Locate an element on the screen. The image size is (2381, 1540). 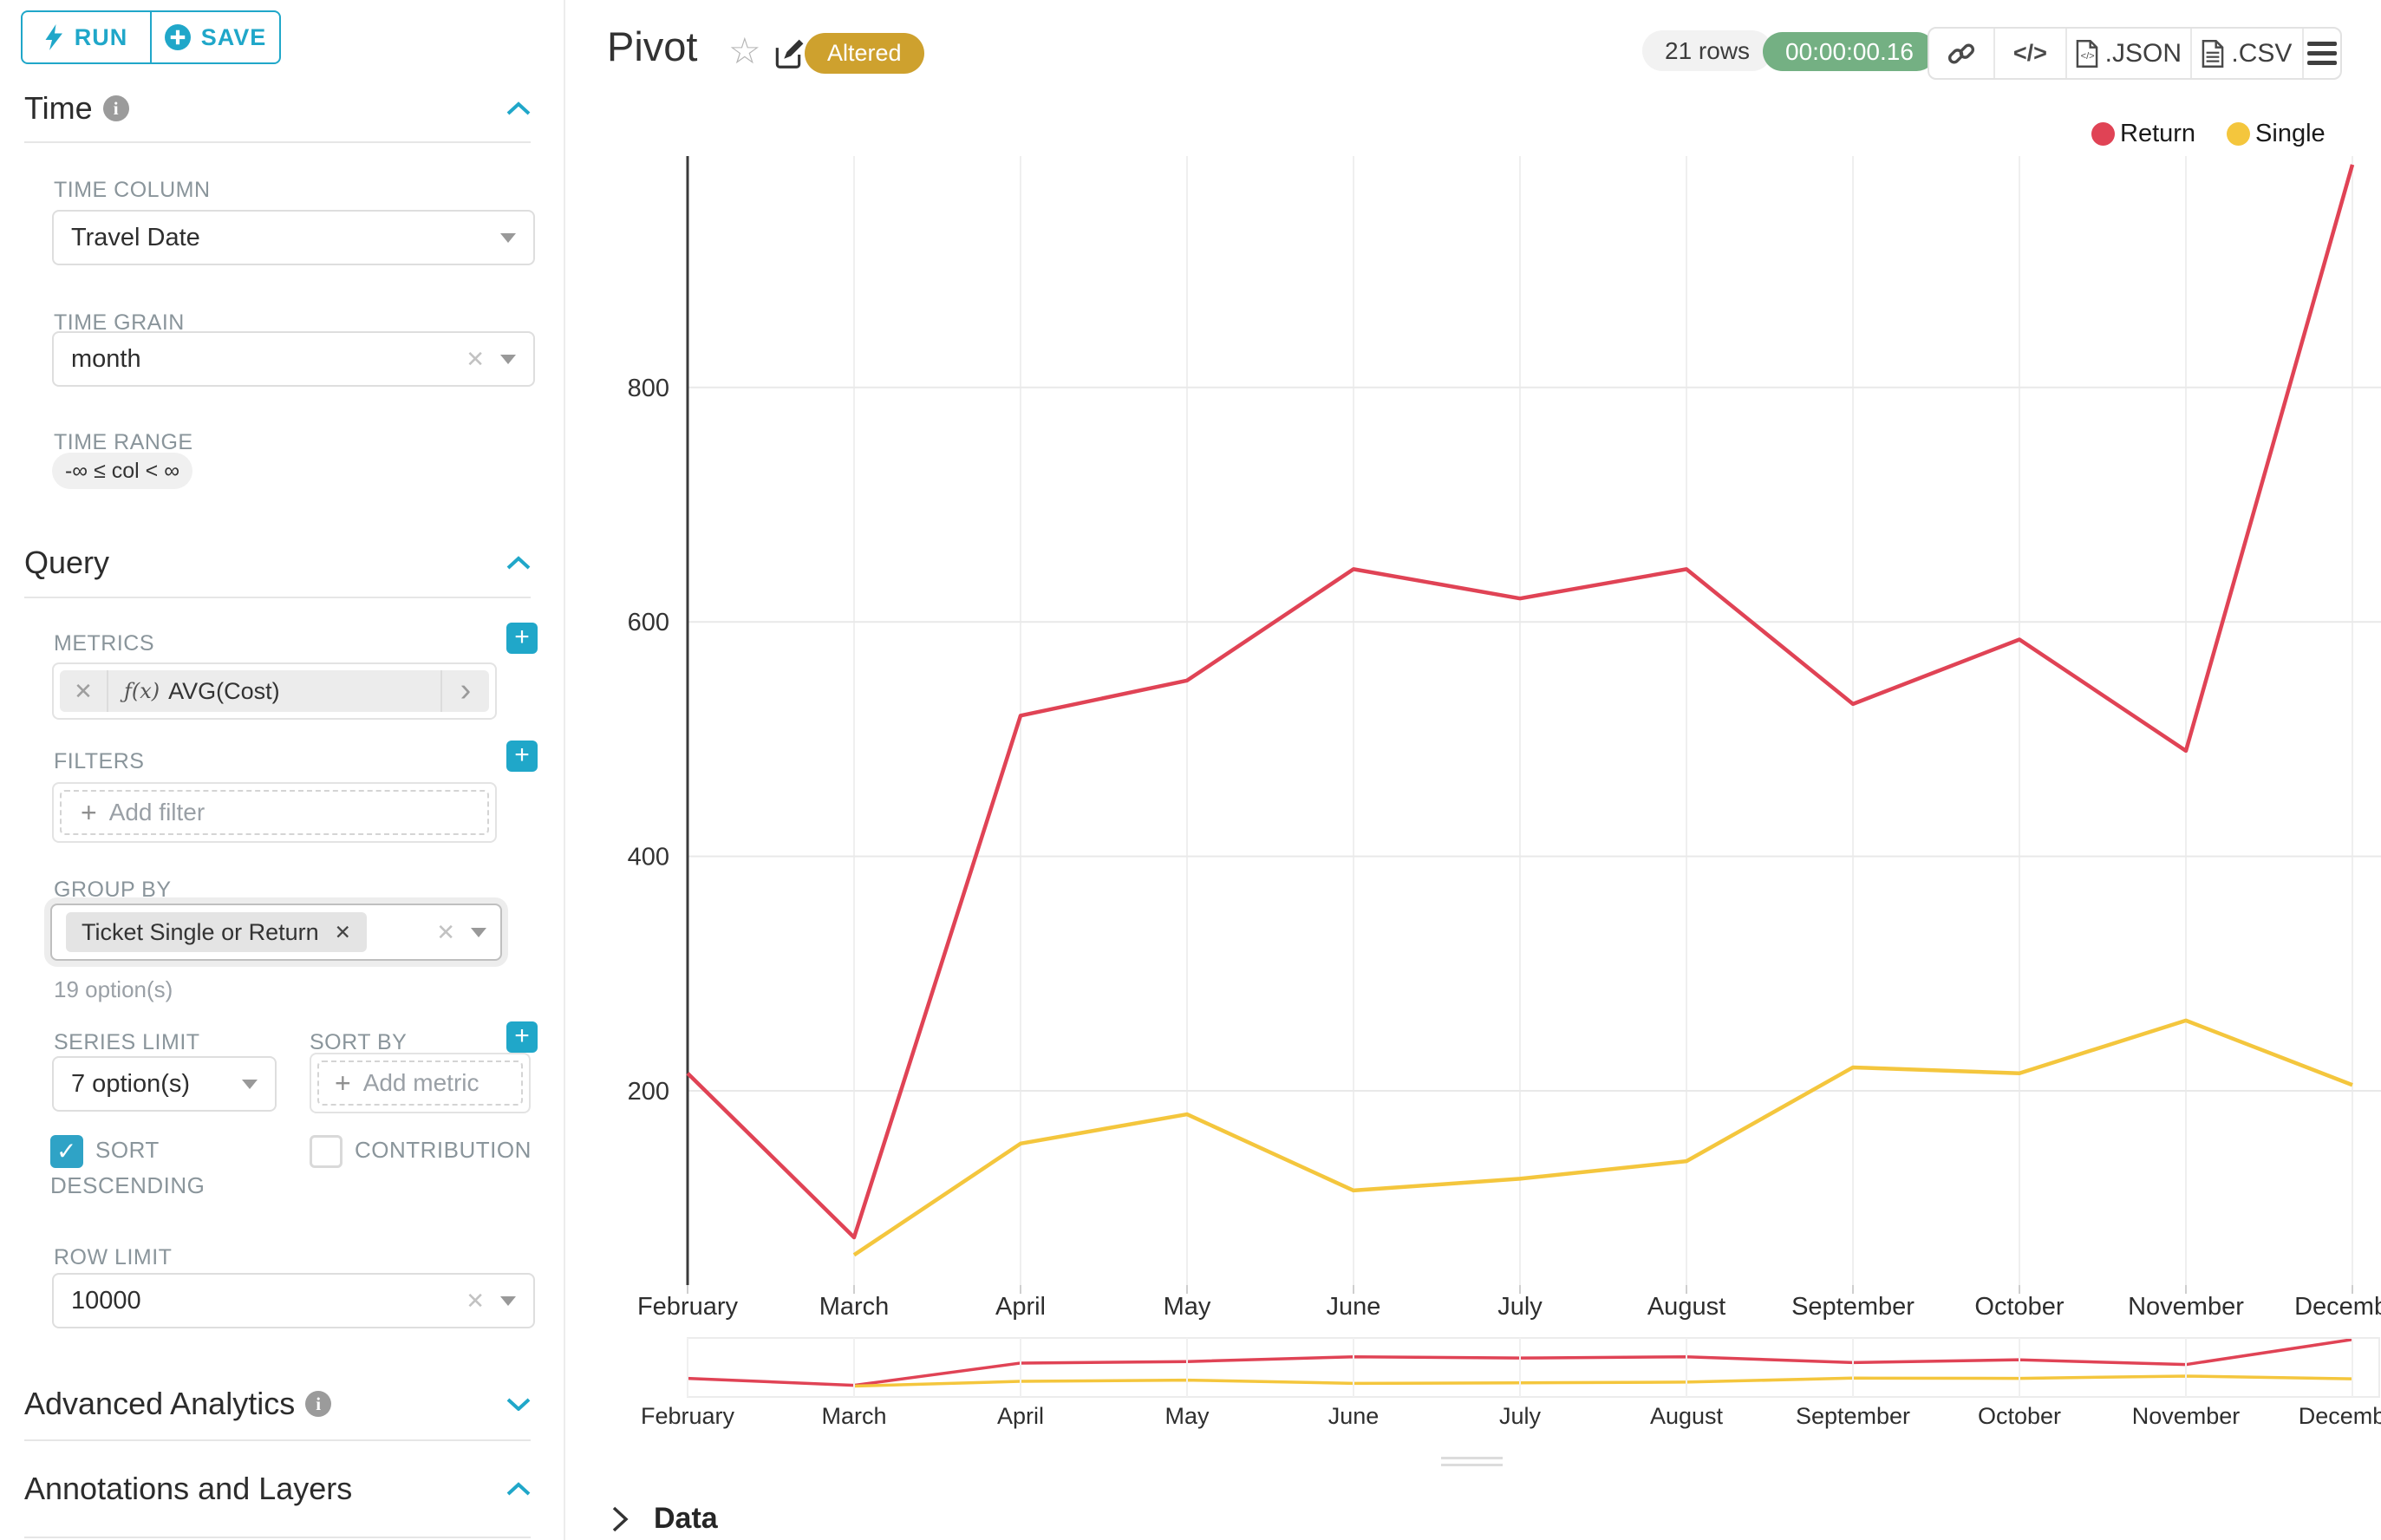
add-metric-button: + is located at coordinates (522, 638).